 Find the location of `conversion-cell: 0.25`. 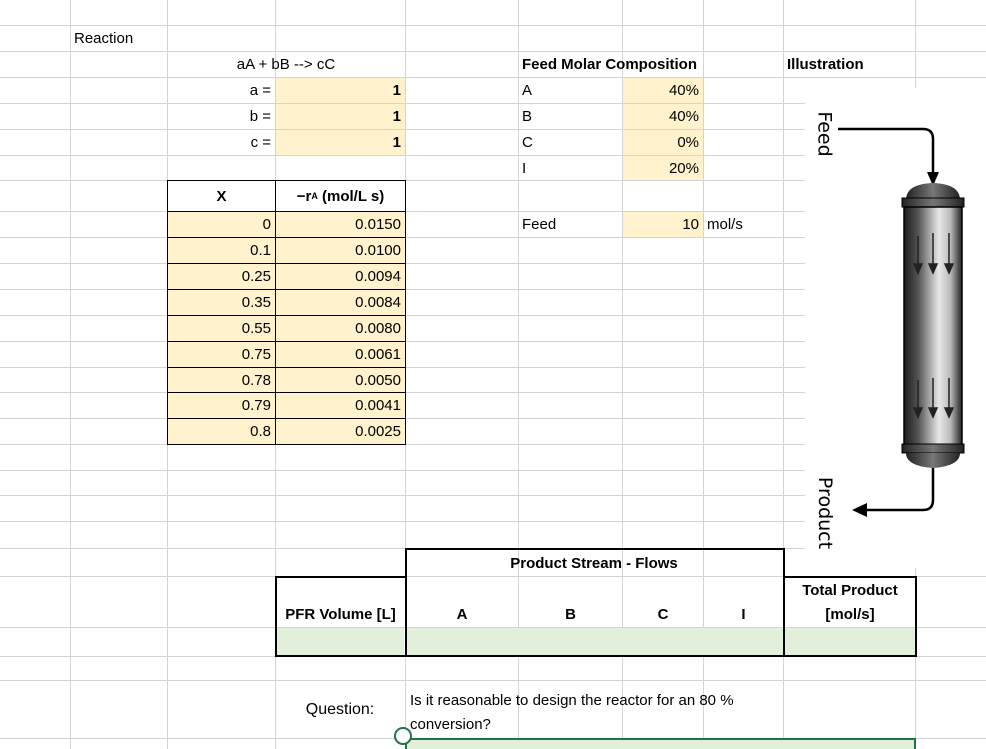

conversion-cell: 0.25 is located at coordinates (221, 276).